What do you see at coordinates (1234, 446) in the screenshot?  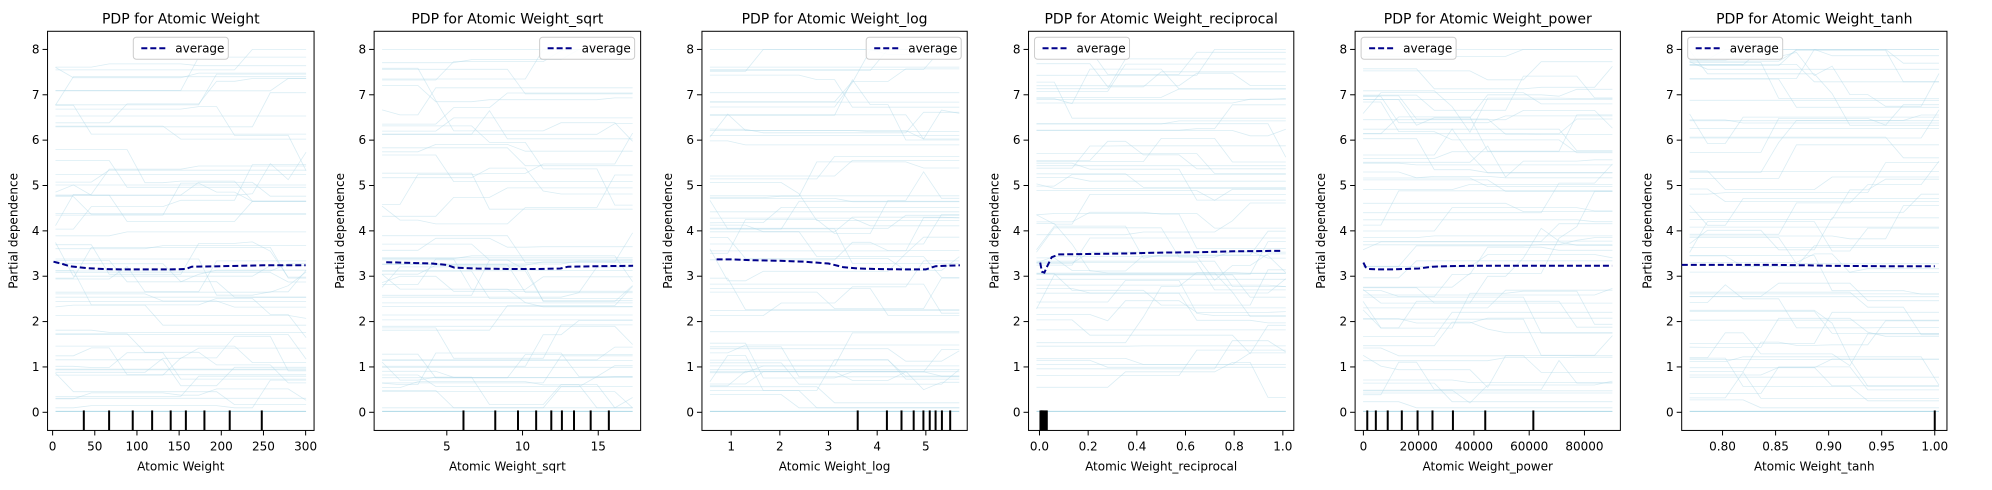 I see `x-tick-label: 0.8` at bounding box center [1234, 446].